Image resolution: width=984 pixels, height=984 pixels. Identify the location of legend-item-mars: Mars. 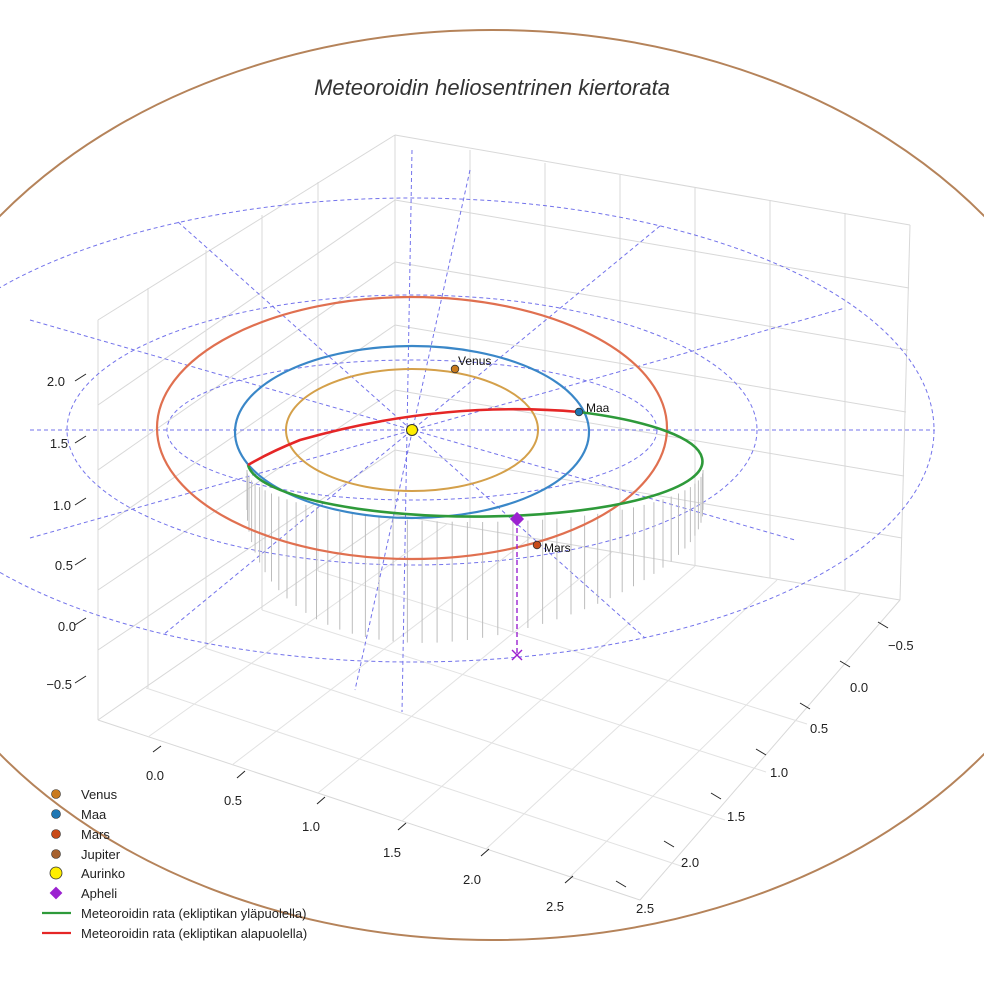
(80, 834).